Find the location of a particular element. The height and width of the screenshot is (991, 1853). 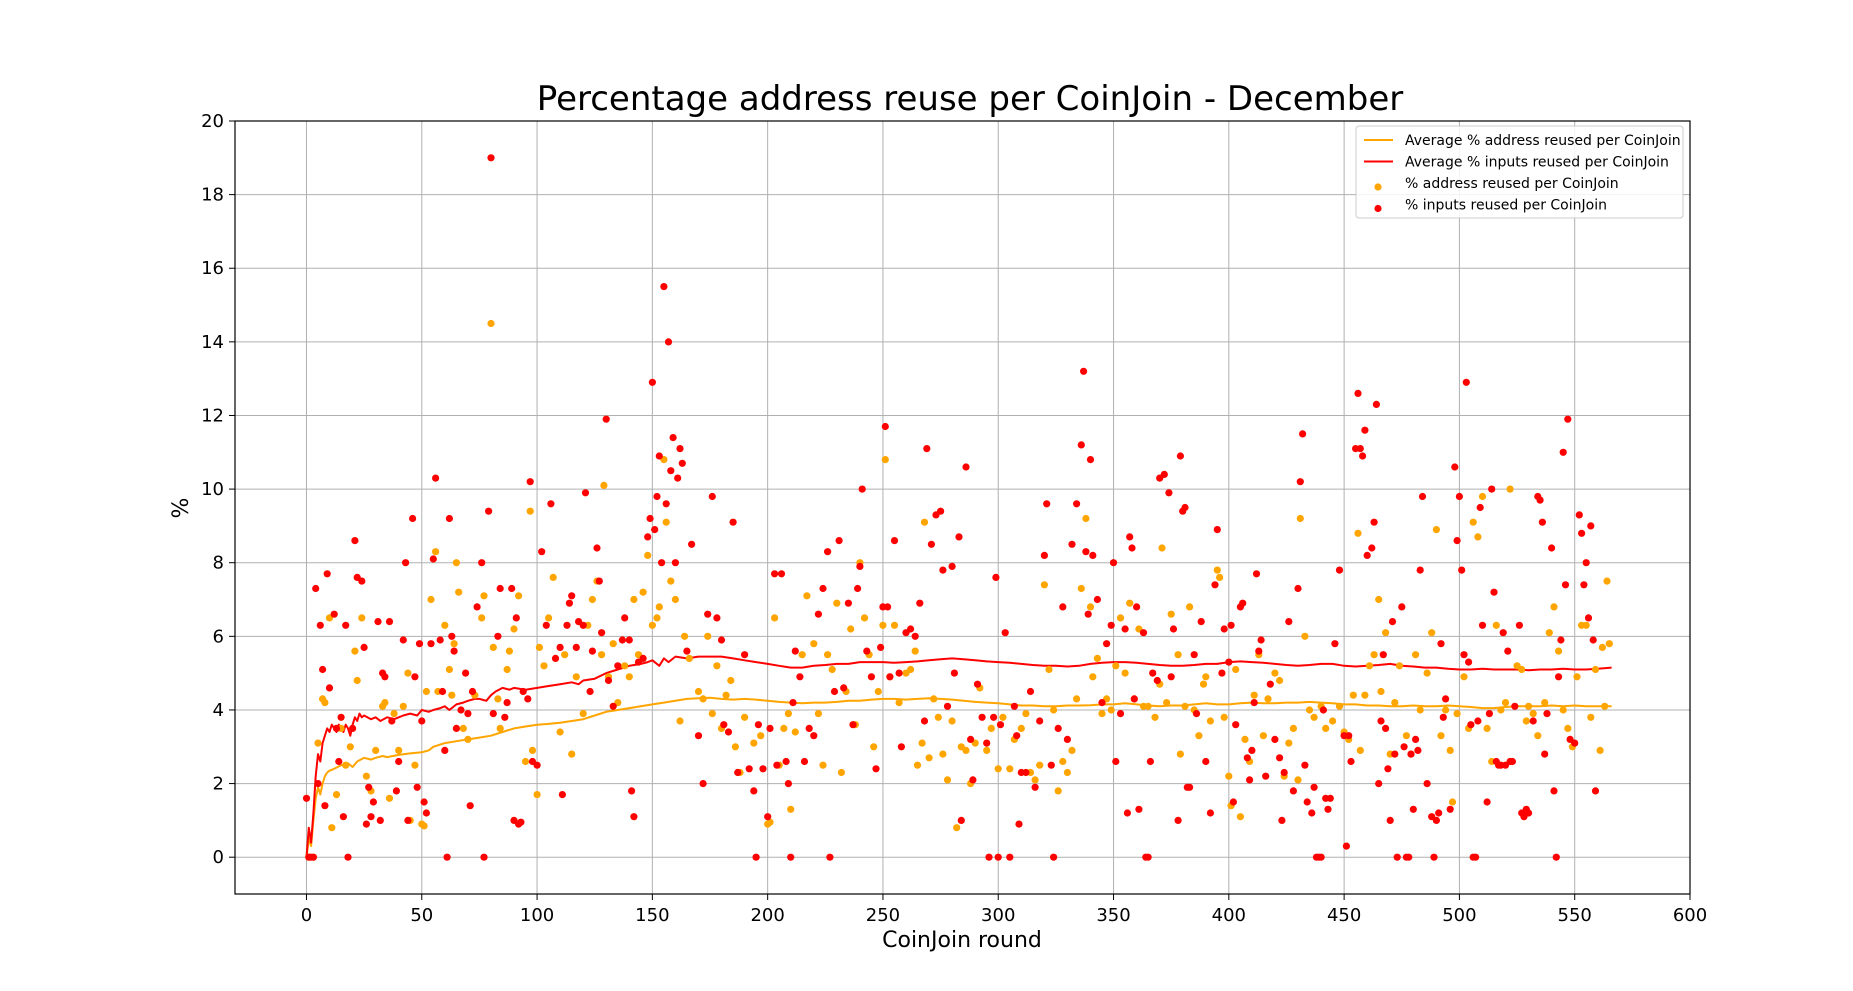

y-tick-label: 8 is located at coordinates (218, 563).